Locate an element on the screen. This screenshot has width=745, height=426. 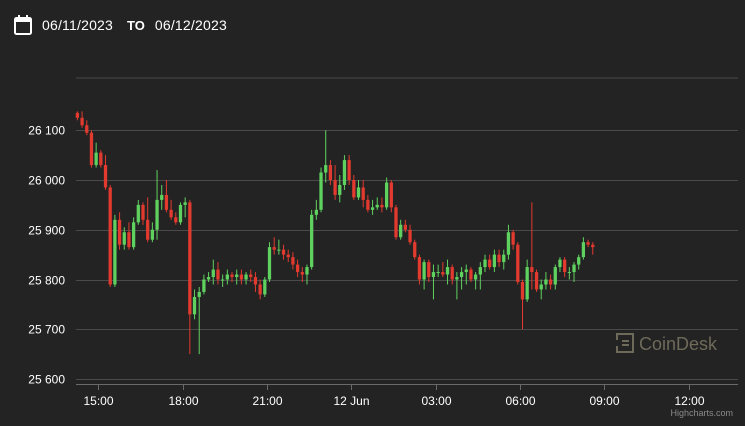
to-date: 06/12/2023 is located at coordinates (190, 25).